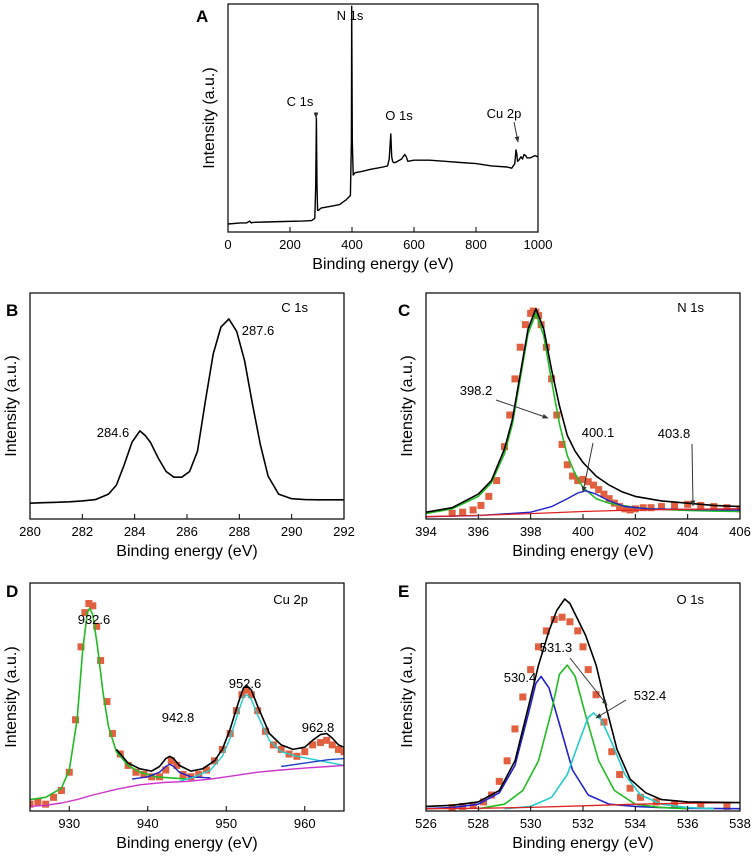 This screenshot has height=861, width=754. I want to click on x-tick-label-a: 200, so click(290, 244).